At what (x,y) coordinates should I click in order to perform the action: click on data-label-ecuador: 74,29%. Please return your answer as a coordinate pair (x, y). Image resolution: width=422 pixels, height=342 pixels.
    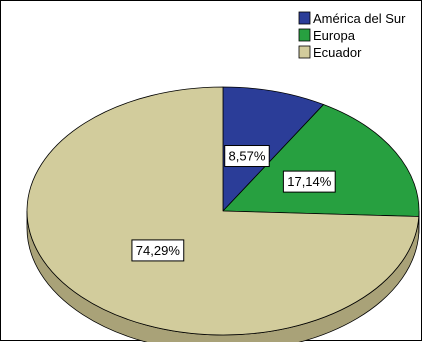
    Looking at the image, I should click on (158, 250).